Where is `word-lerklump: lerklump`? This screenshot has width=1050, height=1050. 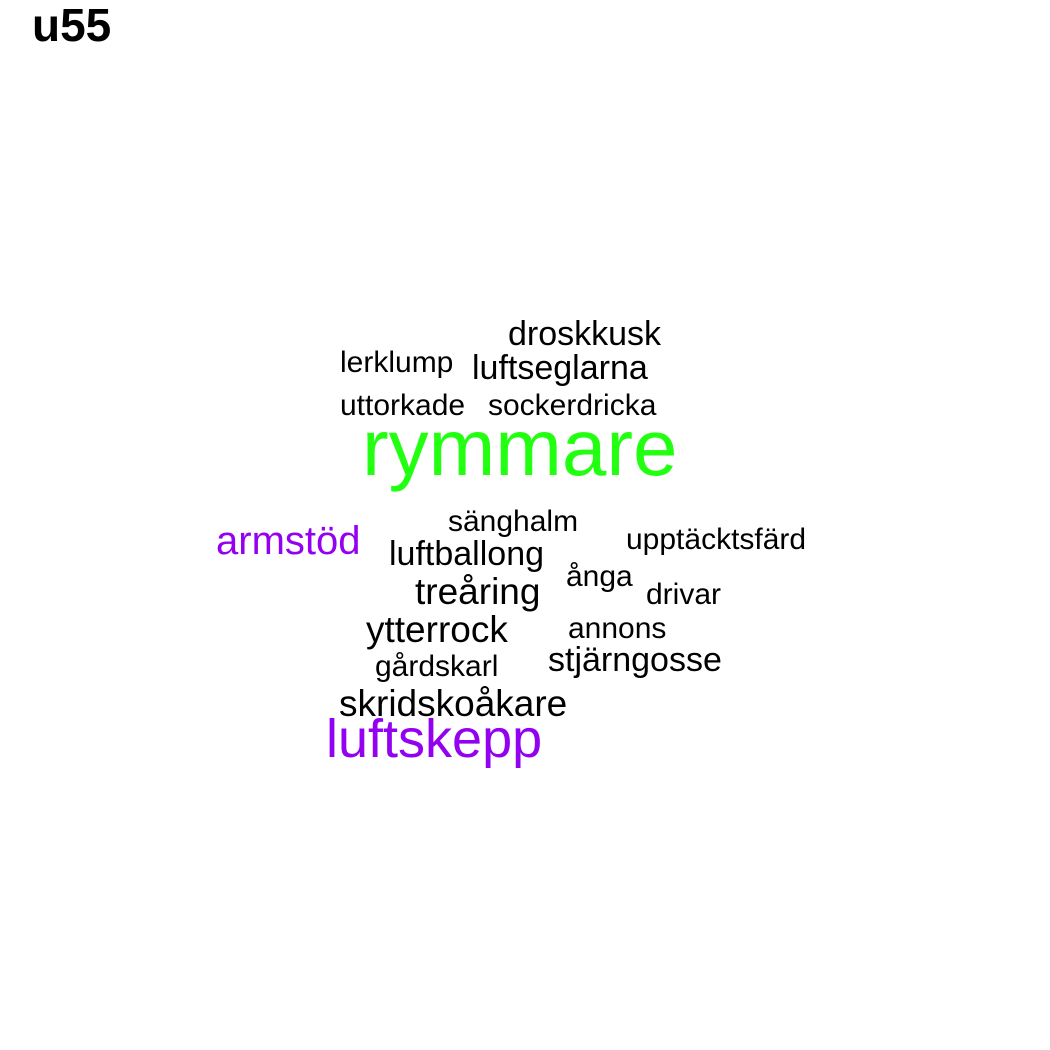 word-lerklump: lerklump is located at coordinates (397, 362).